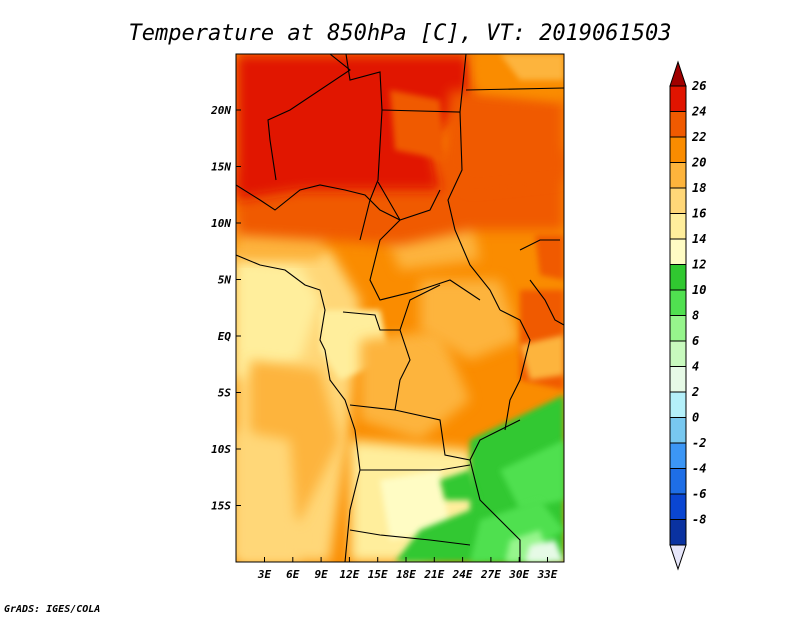 The height and width of the screenshot is (618, 800). I want to click on lat-tick-label: 5S, so click(225, 393).